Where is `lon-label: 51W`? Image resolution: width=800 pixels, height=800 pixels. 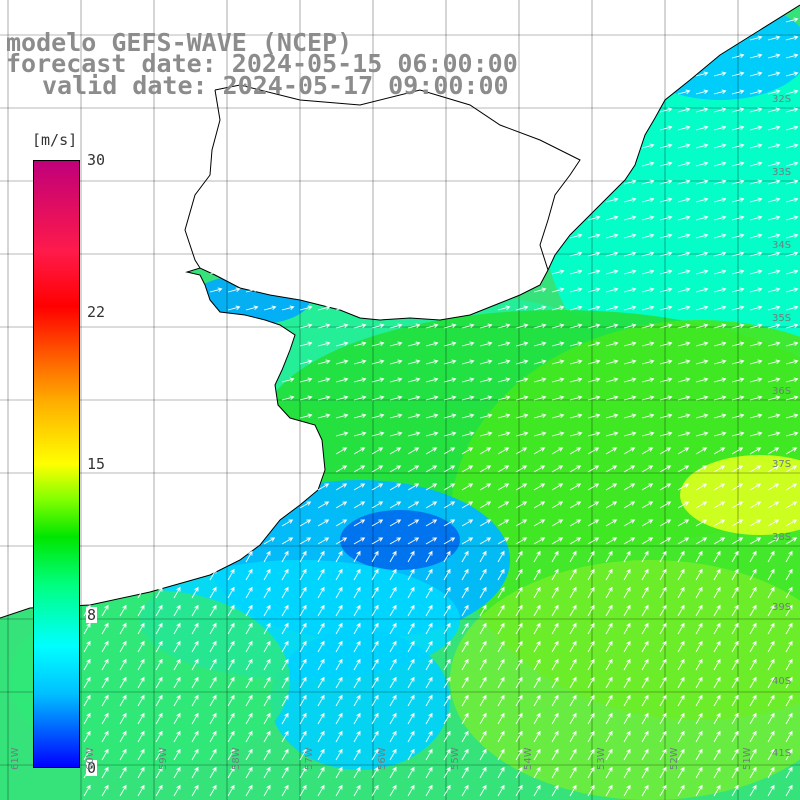
lon-label: 51W is located at coordinates (747, 758).